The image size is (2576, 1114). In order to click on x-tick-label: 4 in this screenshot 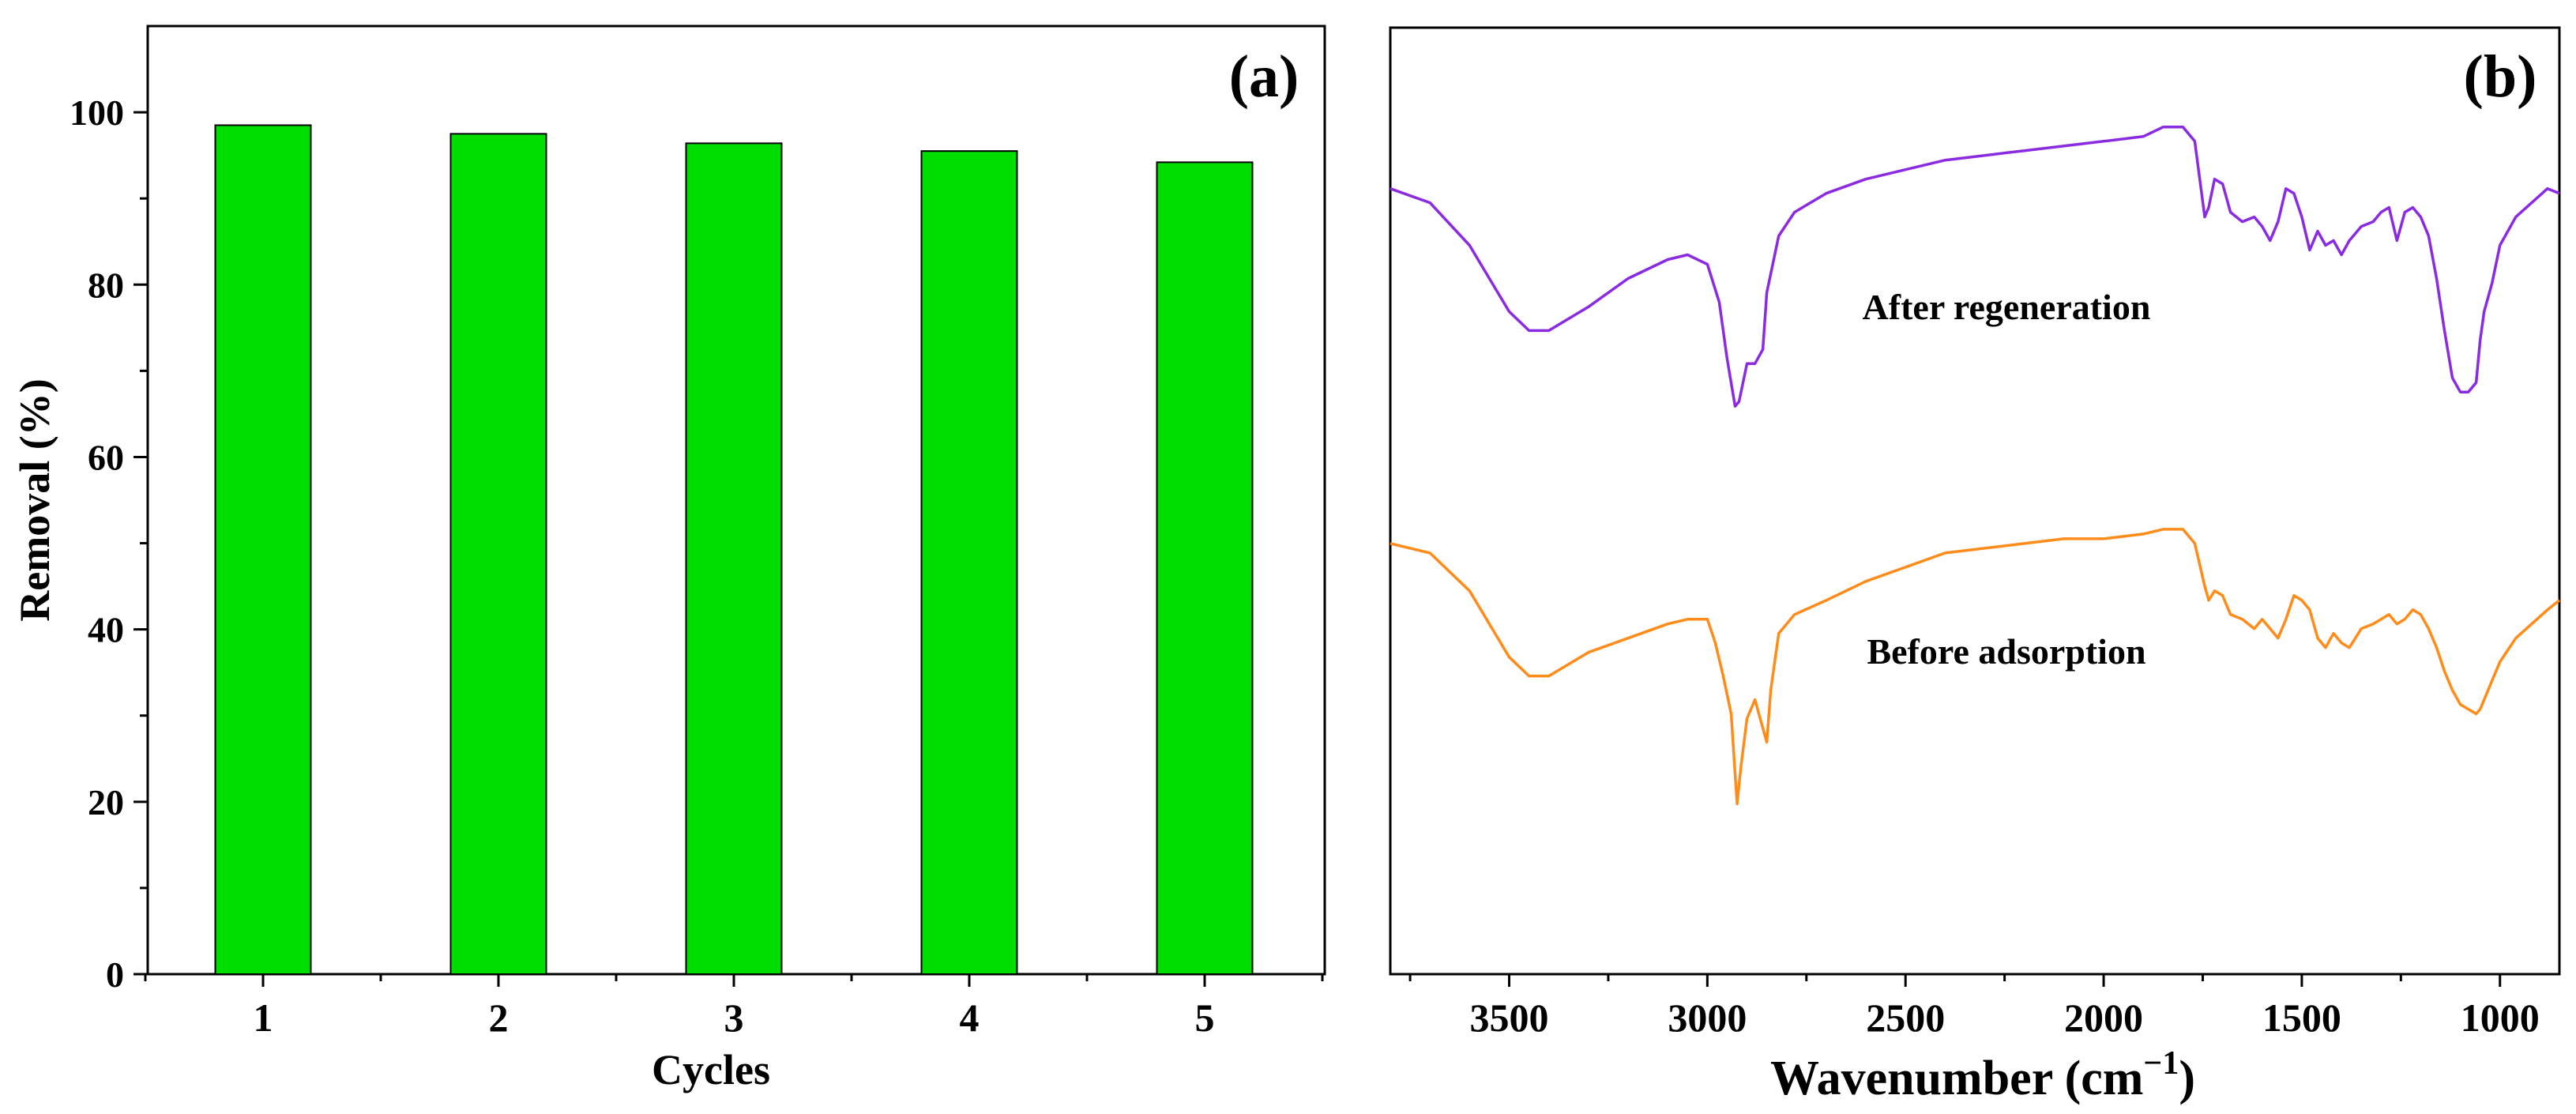, I will do `click(970, 1017)`.